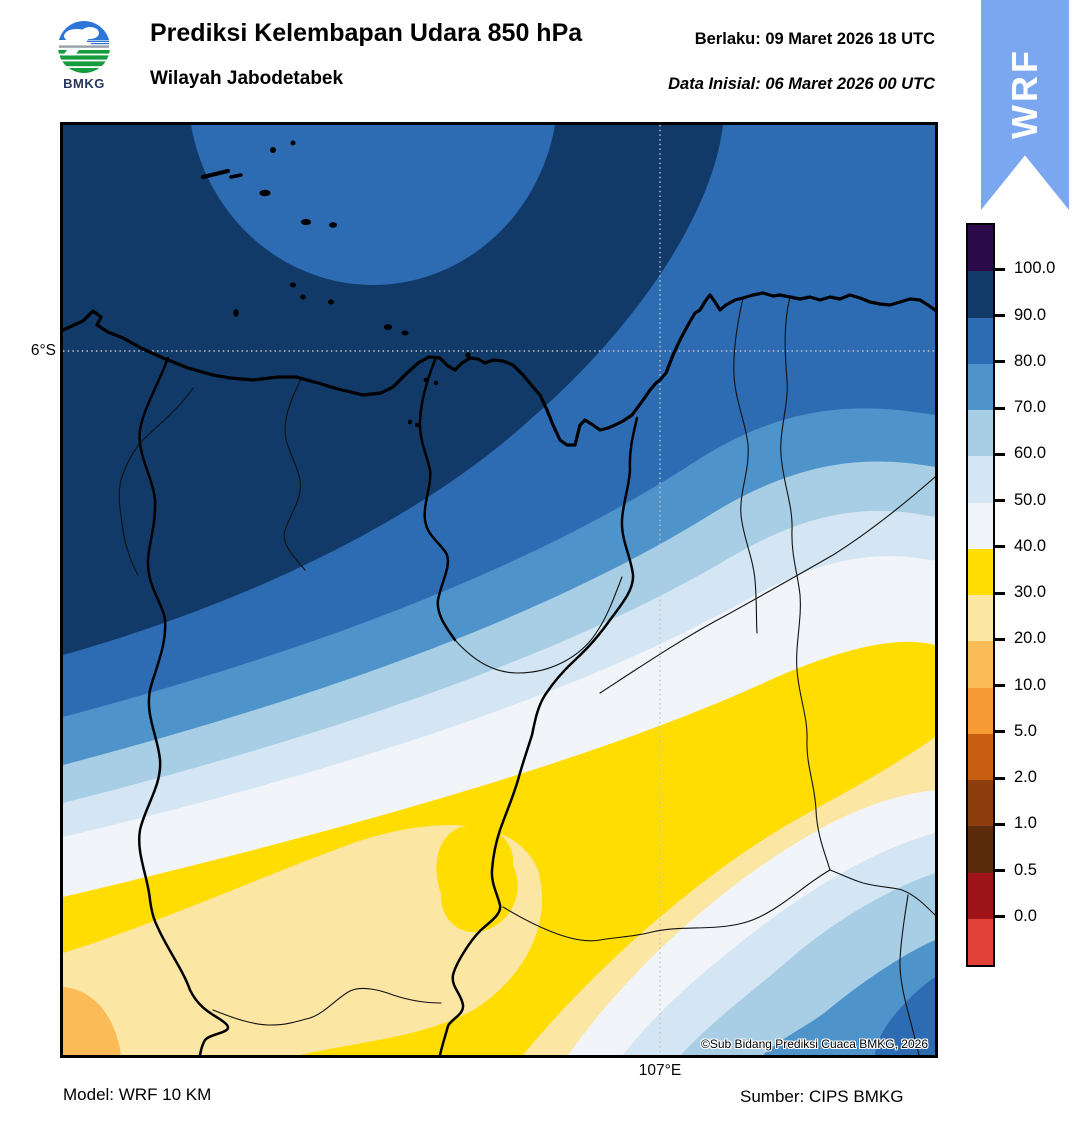 This screenshot has height=1128, width=1081. I want to click on bmkg-logo-graphic, so click(84, 47).